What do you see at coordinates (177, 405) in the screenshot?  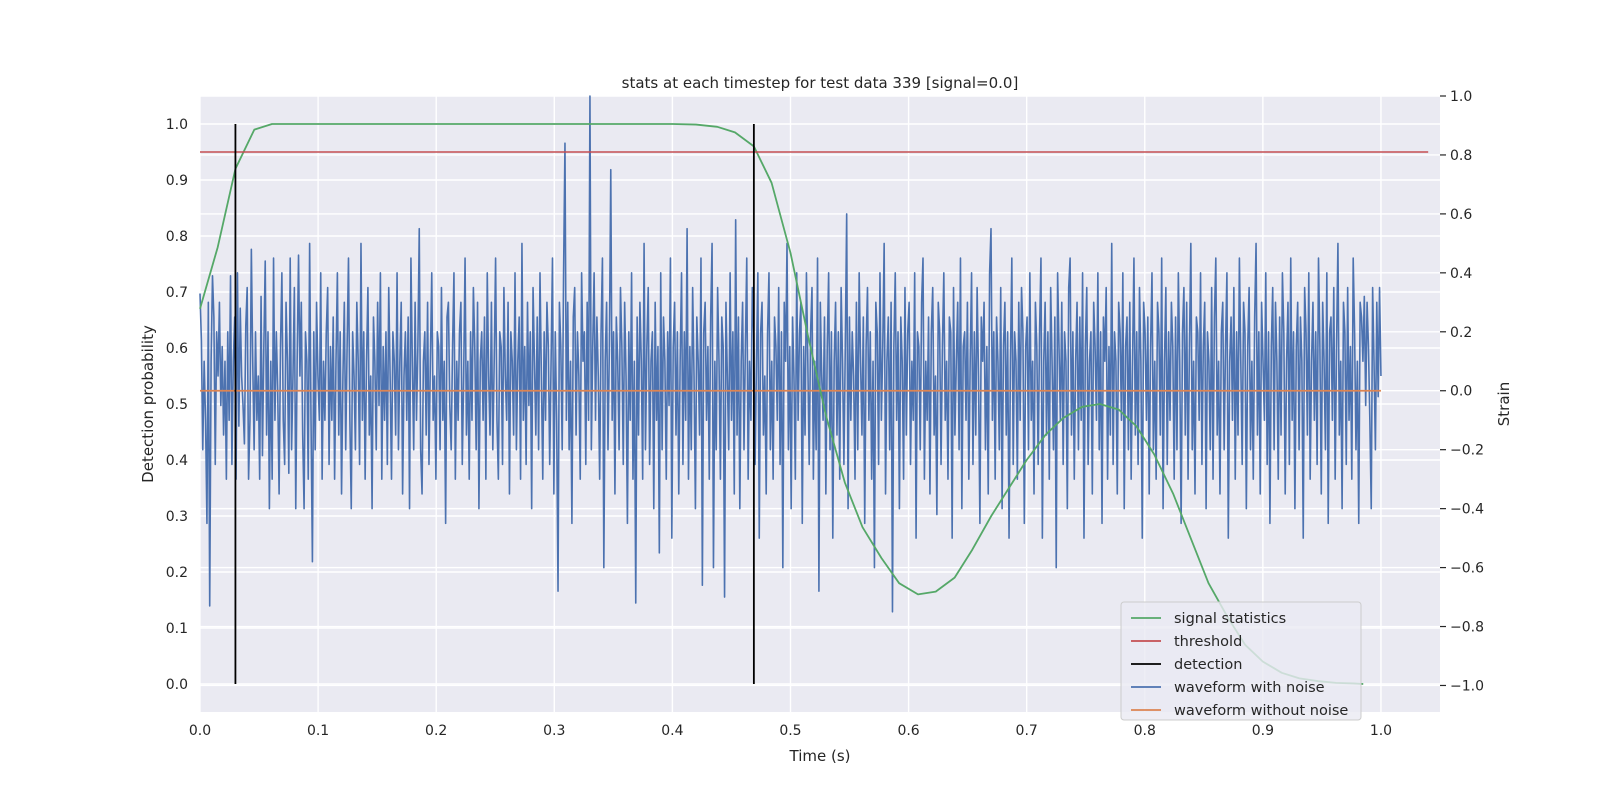 I see `y-tick-label-left: 0.5` at bounding box center [177, 405].